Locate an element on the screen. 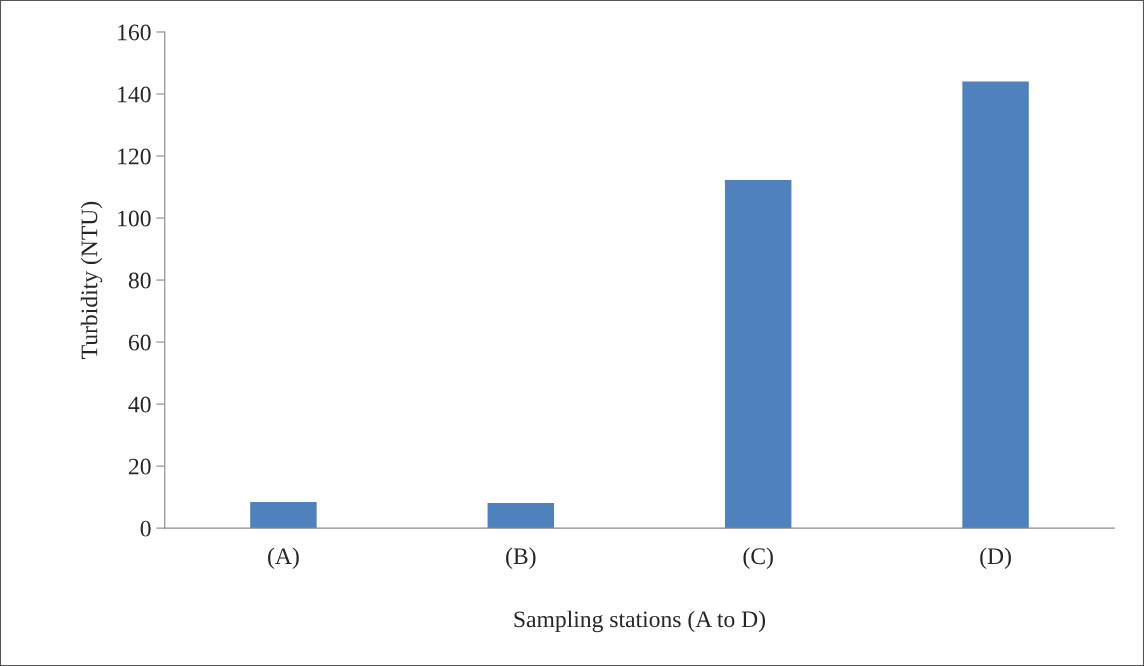 The width and height of the screenshot is (1144, 666). x-tick-label: (A) is located at coordinates (283, 558).